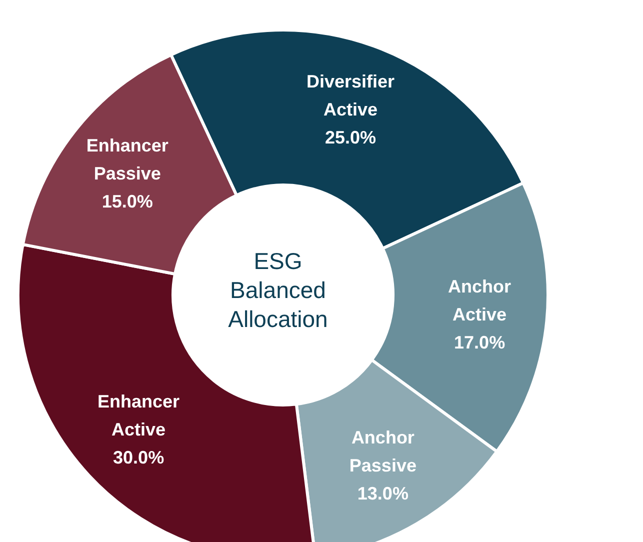 The image size is (643, 542). I want to click on data-label: 17.0%, so click(480, 342).